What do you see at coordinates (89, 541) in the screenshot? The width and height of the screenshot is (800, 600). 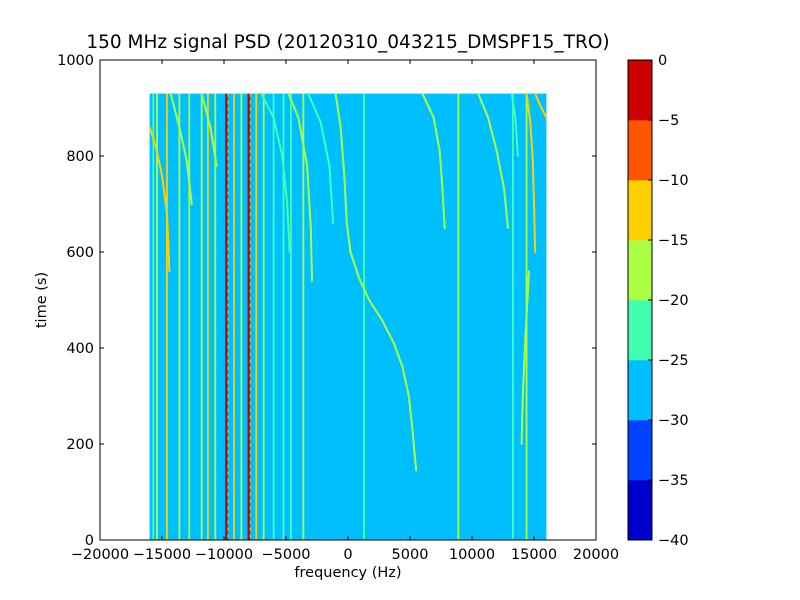 I see `y-tick-label: 0` at bounding box center [89, 541].